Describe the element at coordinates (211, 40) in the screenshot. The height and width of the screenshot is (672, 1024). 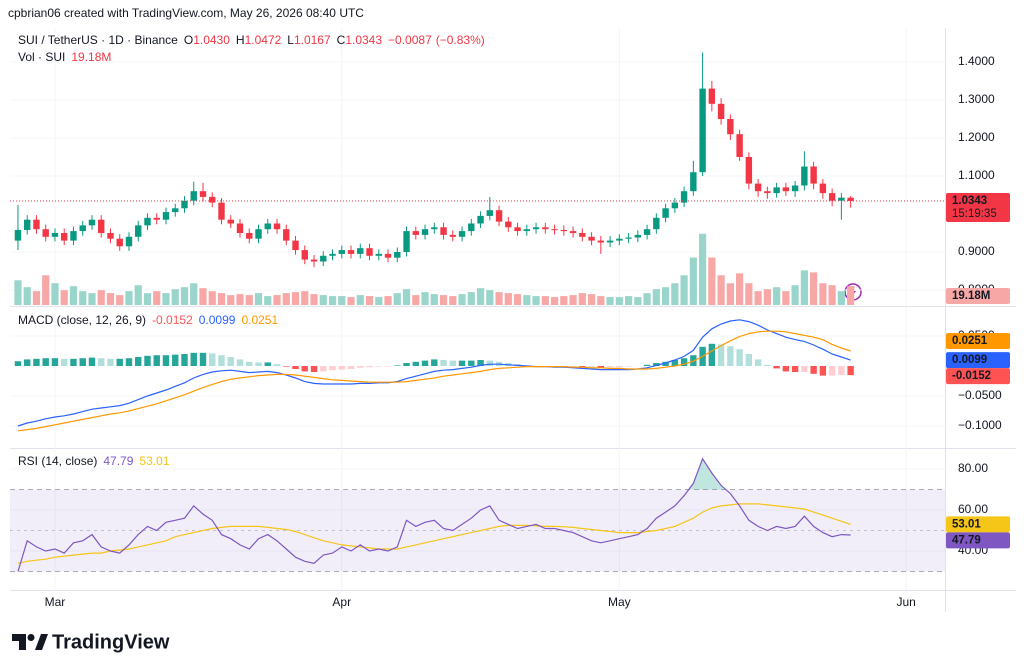
I see `ohlc-value: 1.0430` at that location.